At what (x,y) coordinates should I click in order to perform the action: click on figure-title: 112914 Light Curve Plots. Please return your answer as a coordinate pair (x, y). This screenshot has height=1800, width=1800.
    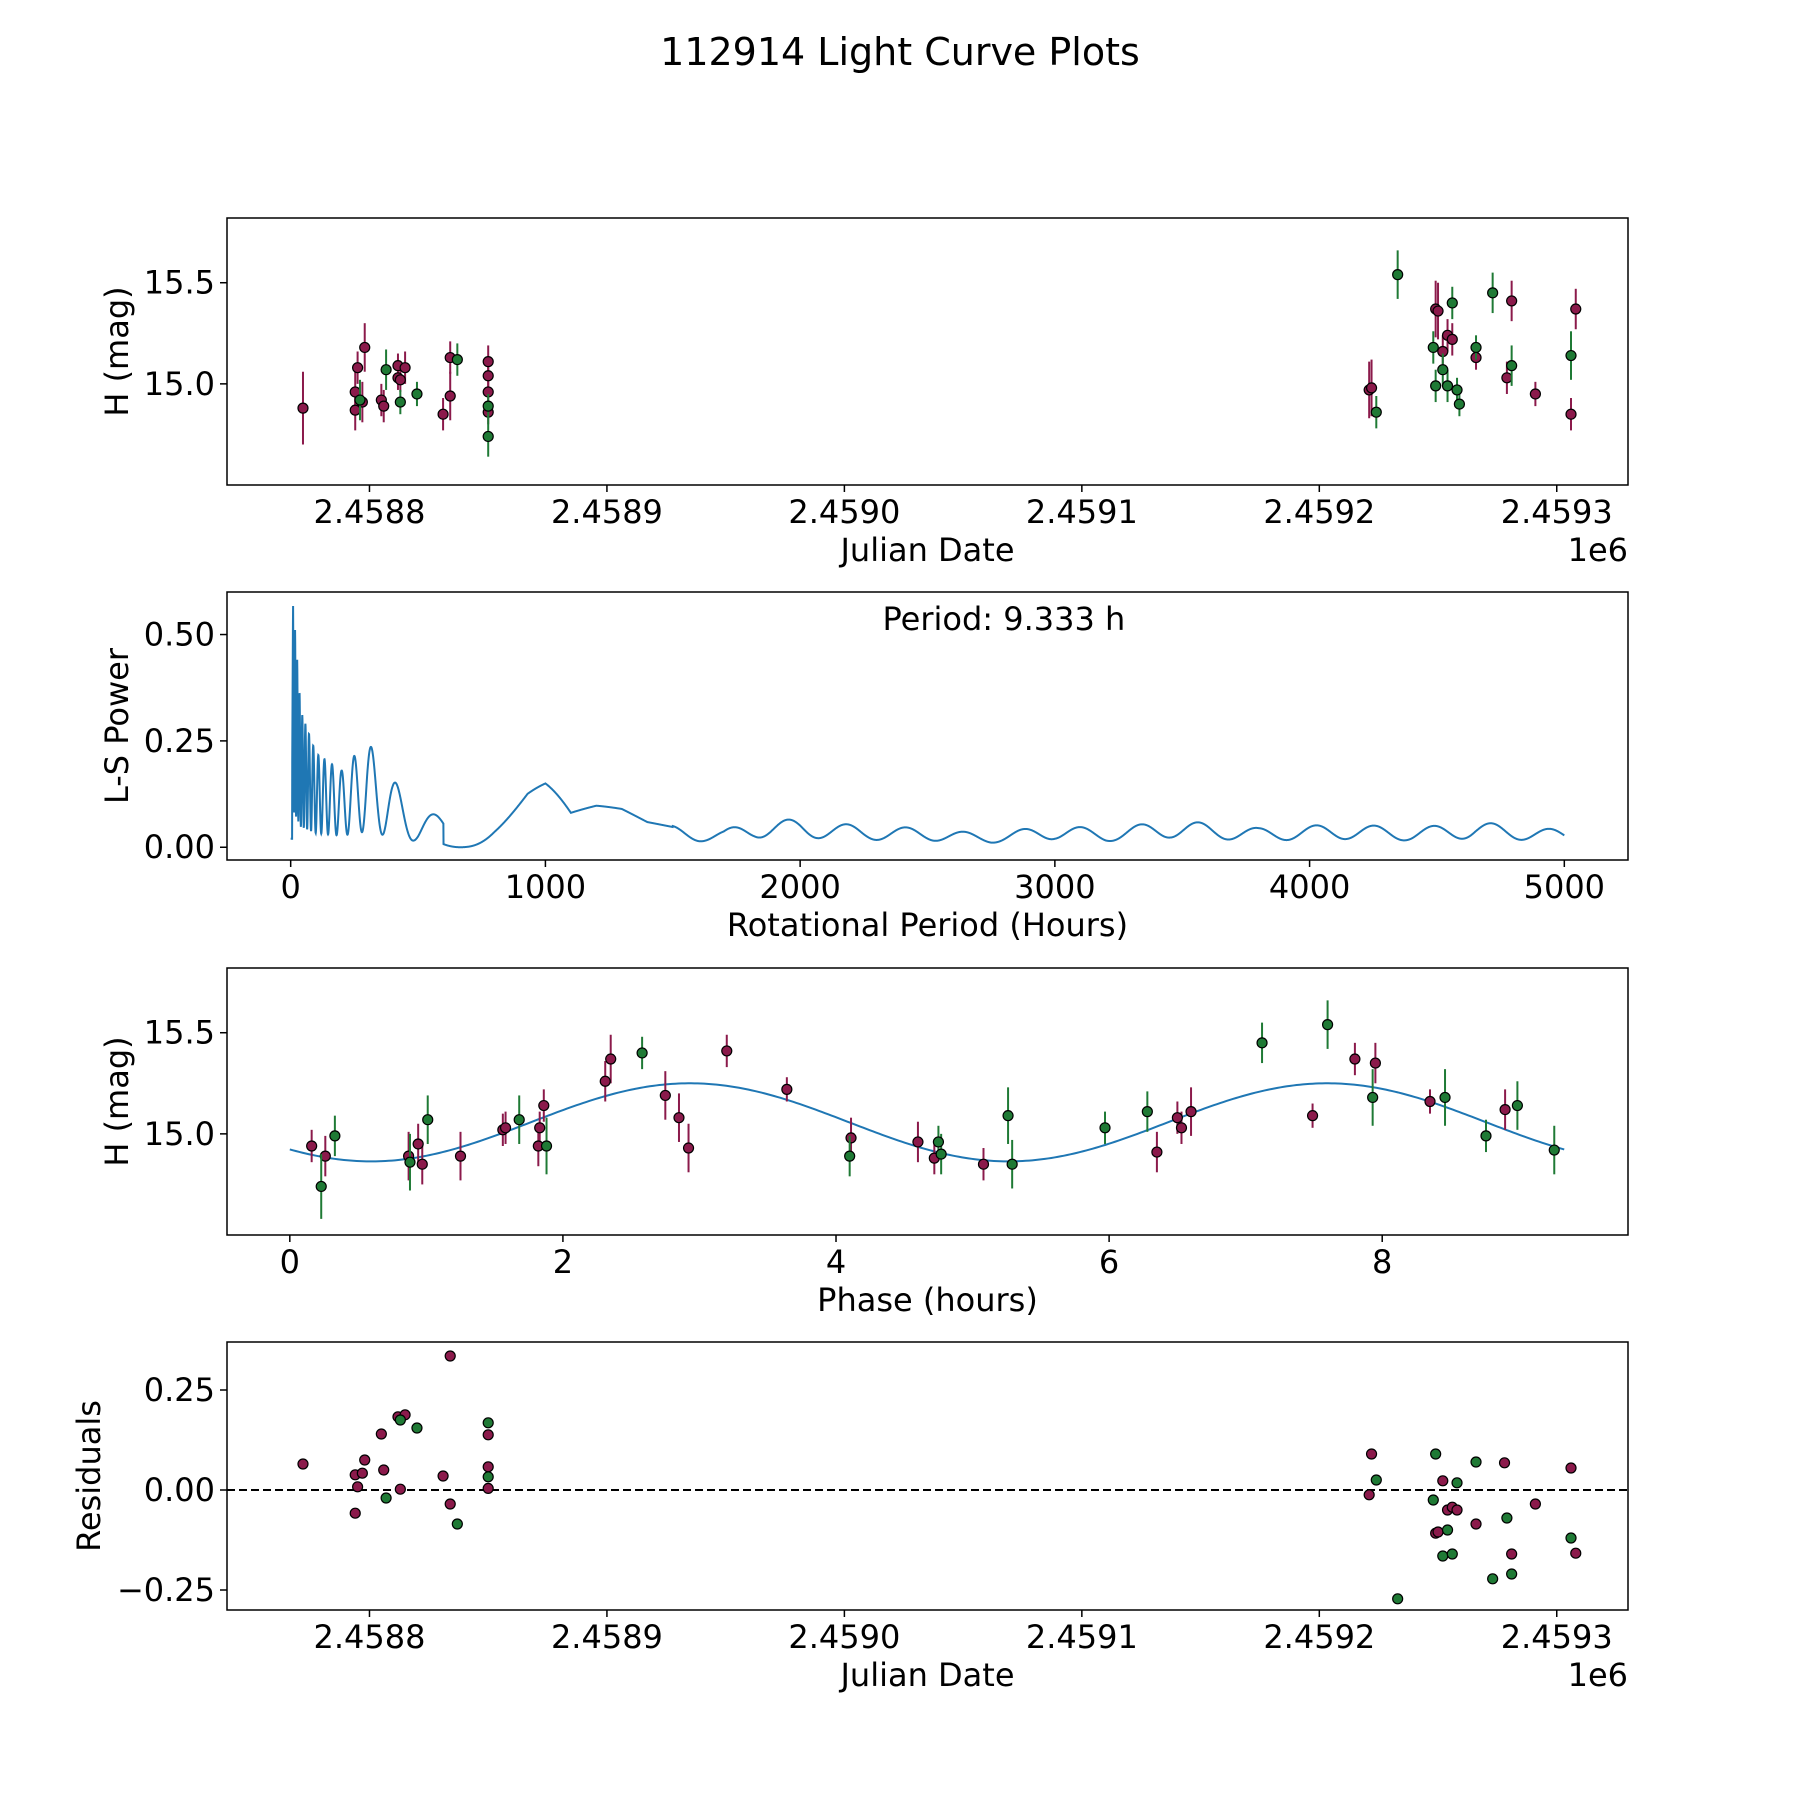
    Looking at the image, I should click on (900, 52).